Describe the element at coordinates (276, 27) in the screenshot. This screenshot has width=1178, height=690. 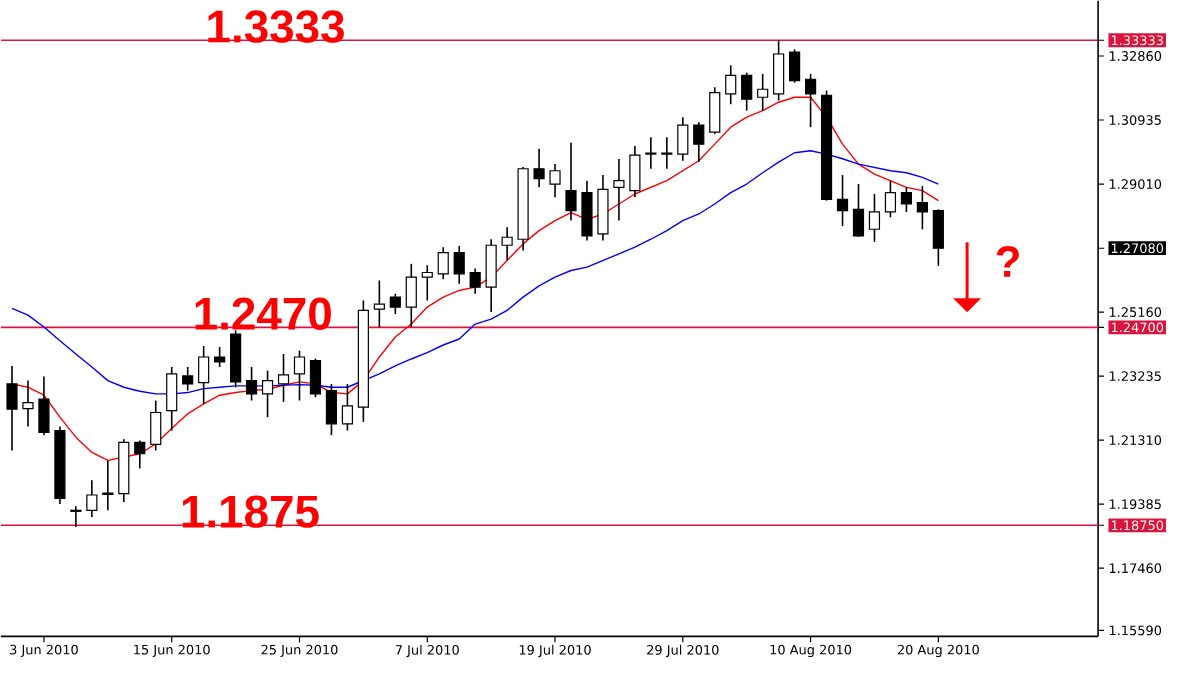
I see `ref-line-label: 1.3333` at that location.